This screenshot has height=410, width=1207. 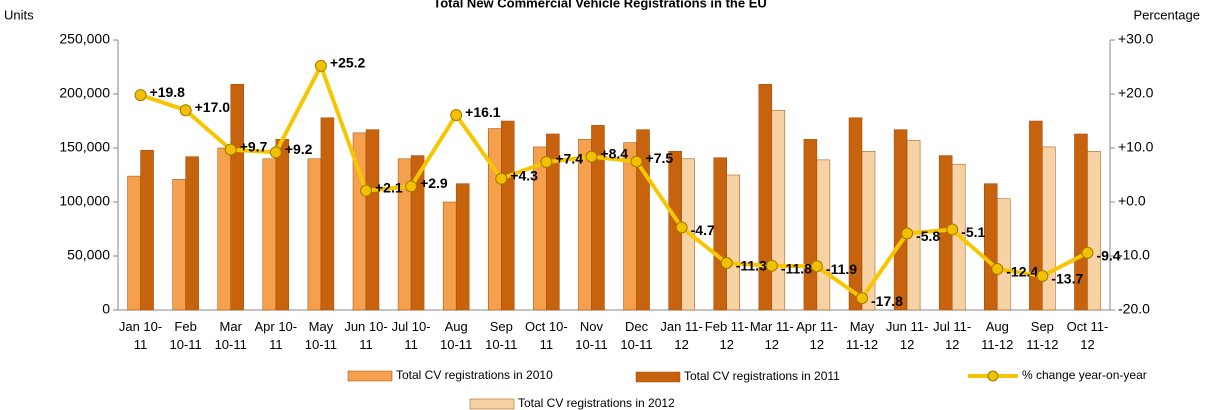 I want to click on data-label: -13.7, so click(x=1067, y=279).